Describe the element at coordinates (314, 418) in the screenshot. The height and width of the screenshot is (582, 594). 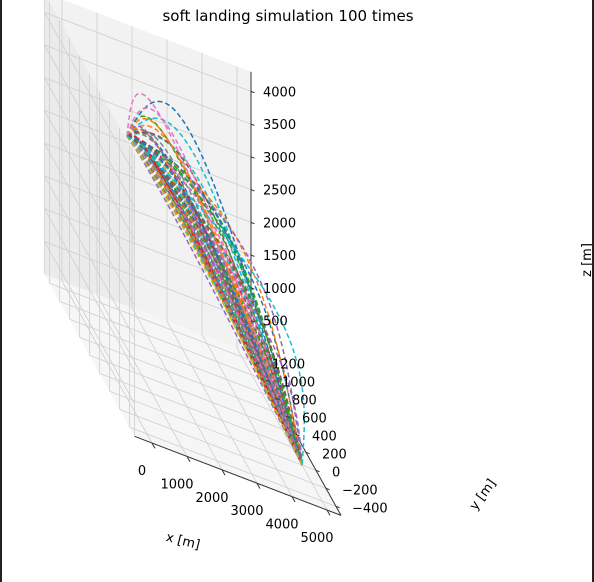
I see `y-tick-label: 600` at that location.